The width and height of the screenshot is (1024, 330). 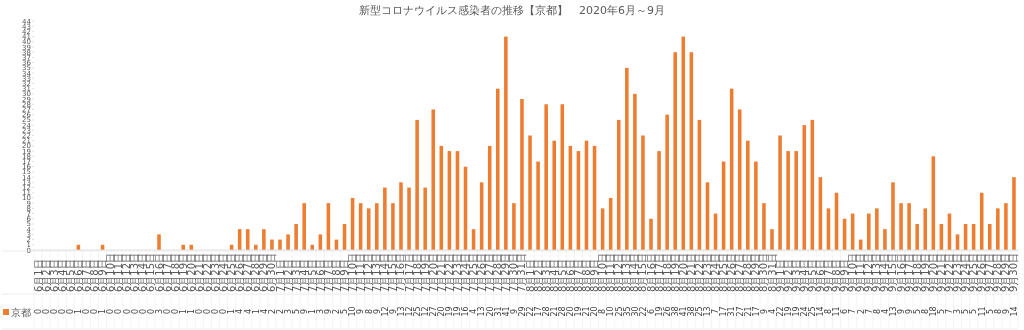 What do you see at coordinates (635, 311) in the screenshot?
I see `data-label: 30` at bounding box center [635, 311].